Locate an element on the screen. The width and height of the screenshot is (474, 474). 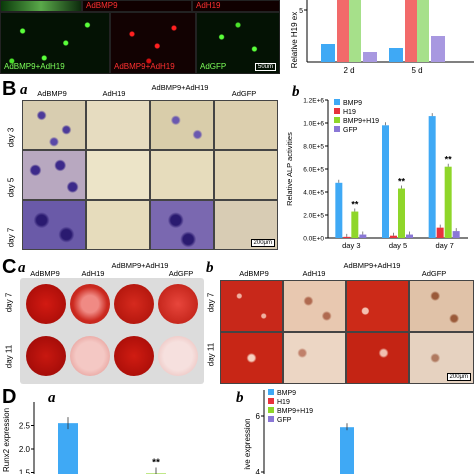
fluo-image-adh19: AdH19 is located at coordinates (236, 6).